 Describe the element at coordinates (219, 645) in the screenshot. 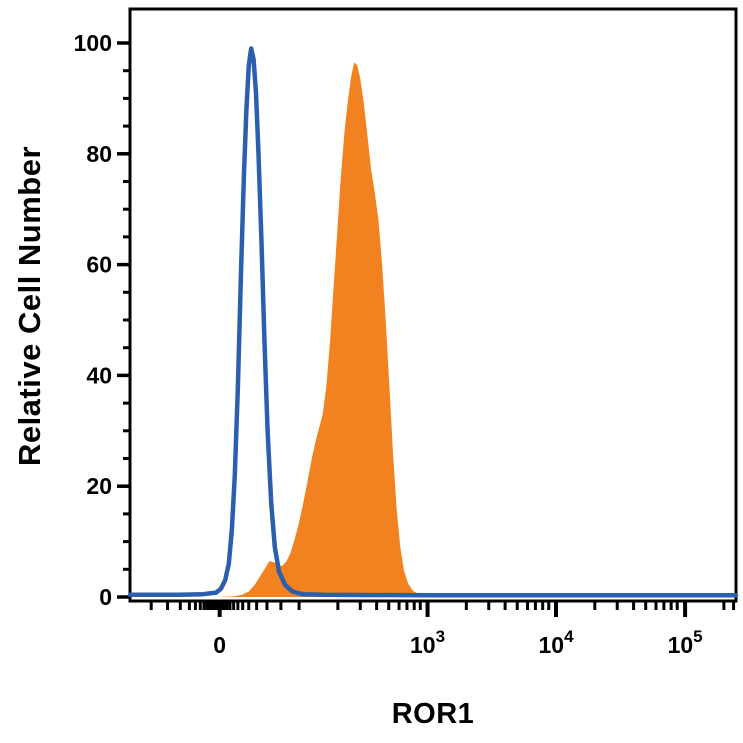

I see `x-tick-label: 0` at that location.